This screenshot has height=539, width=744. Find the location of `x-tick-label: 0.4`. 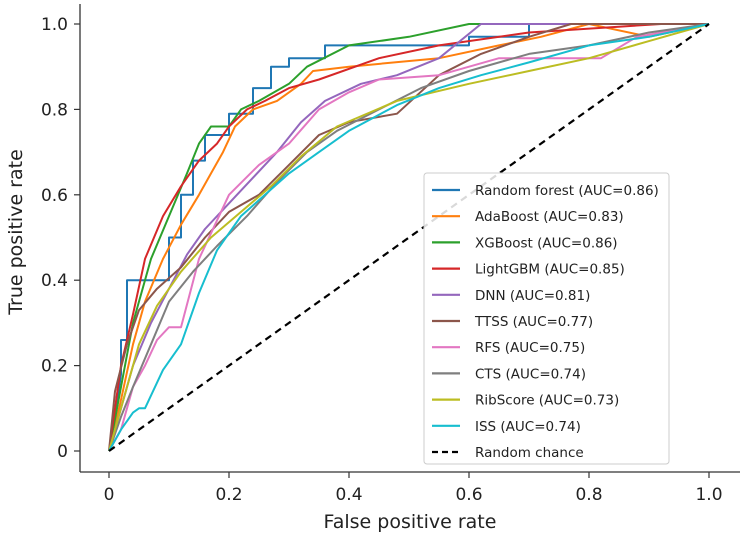

x-tick-label: 0.4 is located at coordinates (348, 495).